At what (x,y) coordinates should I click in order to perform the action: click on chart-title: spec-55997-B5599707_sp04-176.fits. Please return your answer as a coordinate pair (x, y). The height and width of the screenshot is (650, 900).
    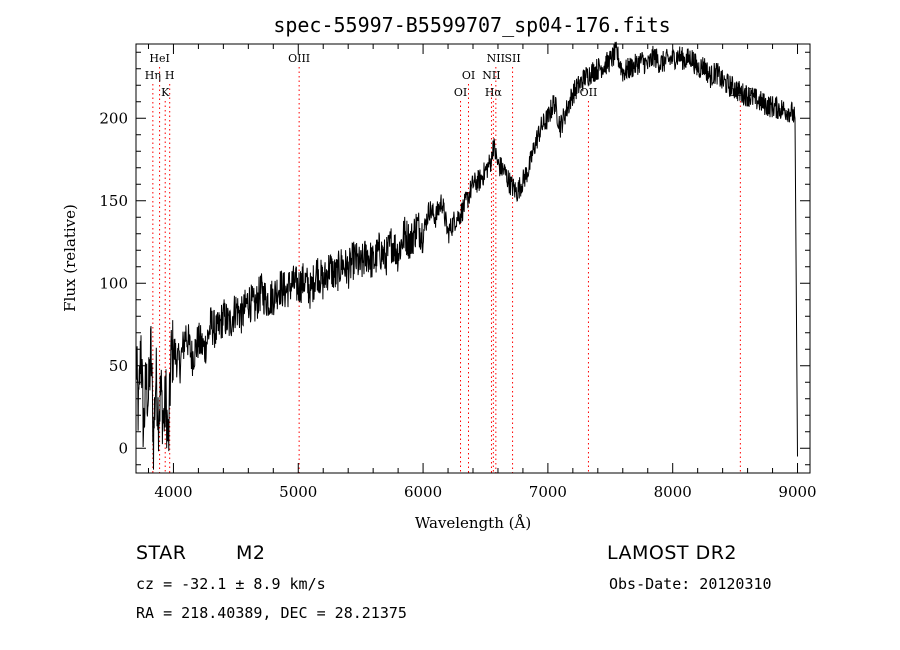
    Looking at the image, I should click on (471, 25).